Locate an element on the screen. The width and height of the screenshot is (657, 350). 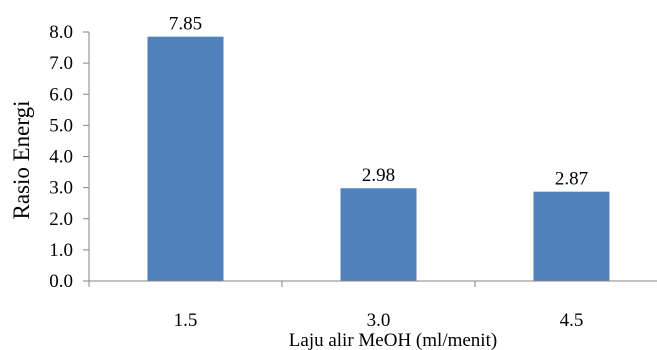
x-tick-label: 3.0 is located at coordinates (379, 320).